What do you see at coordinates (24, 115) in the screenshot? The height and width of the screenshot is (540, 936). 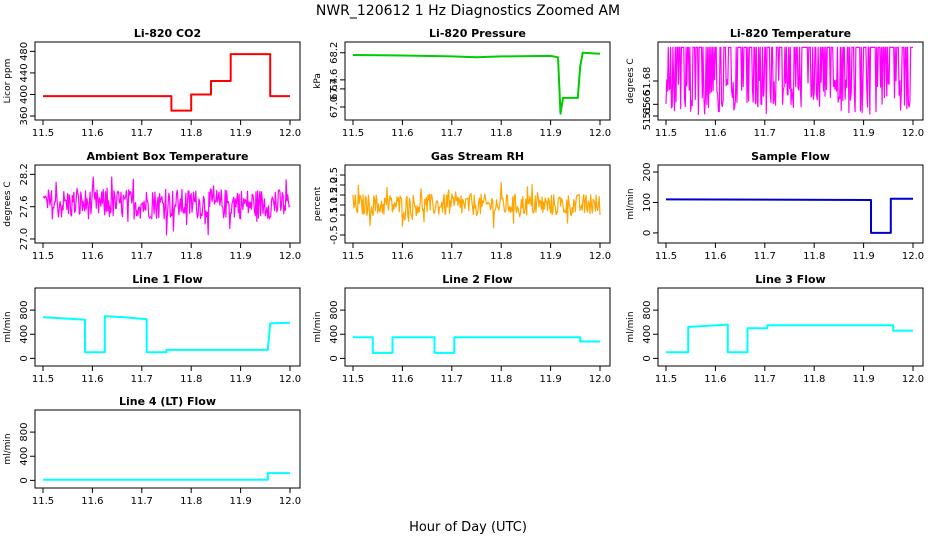 I see `y-tick-label: 360` at bounding box center [24, 115].